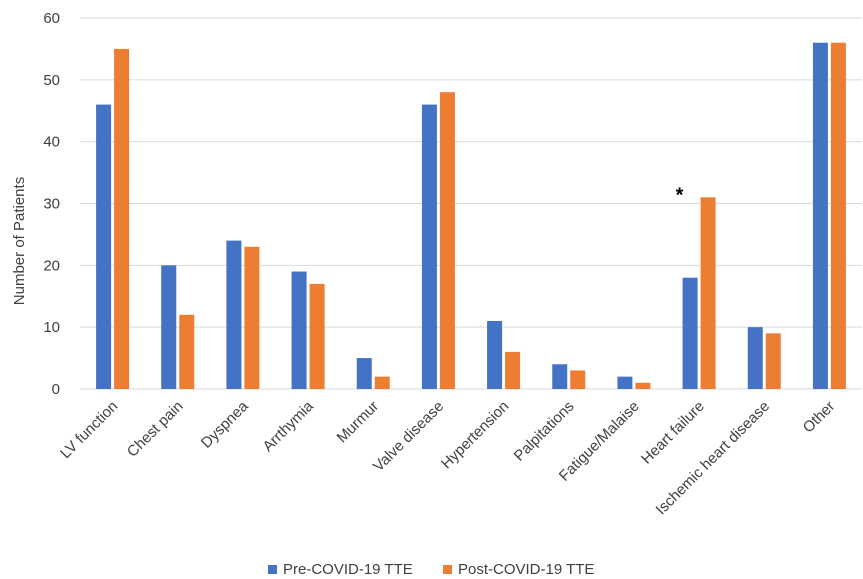  I want to click on x-category-label: Palpitations, so click(544, 431).